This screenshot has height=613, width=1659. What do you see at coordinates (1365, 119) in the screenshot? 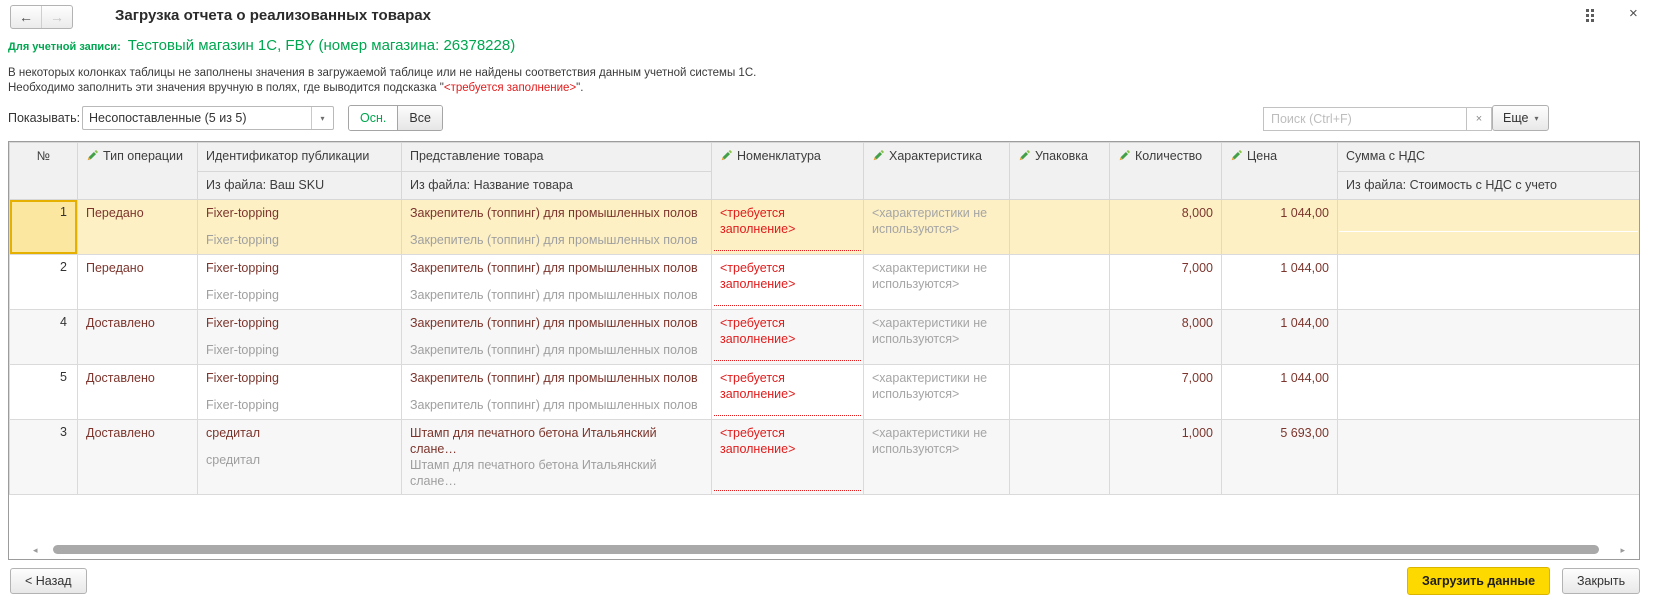
I see `search-input` at bounding box center [1365, 119].